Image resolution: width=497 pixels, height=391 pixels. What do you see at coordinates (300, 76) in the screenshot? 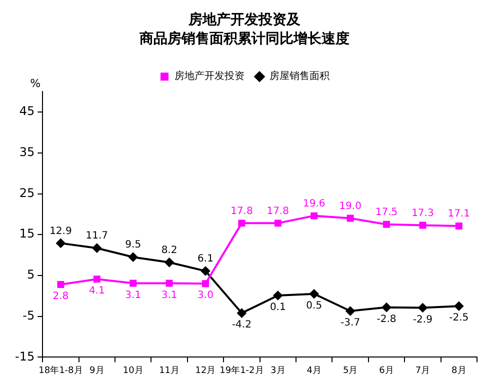
I see `legend-label: 房屋销售面积` at bounding box center [300, 76].